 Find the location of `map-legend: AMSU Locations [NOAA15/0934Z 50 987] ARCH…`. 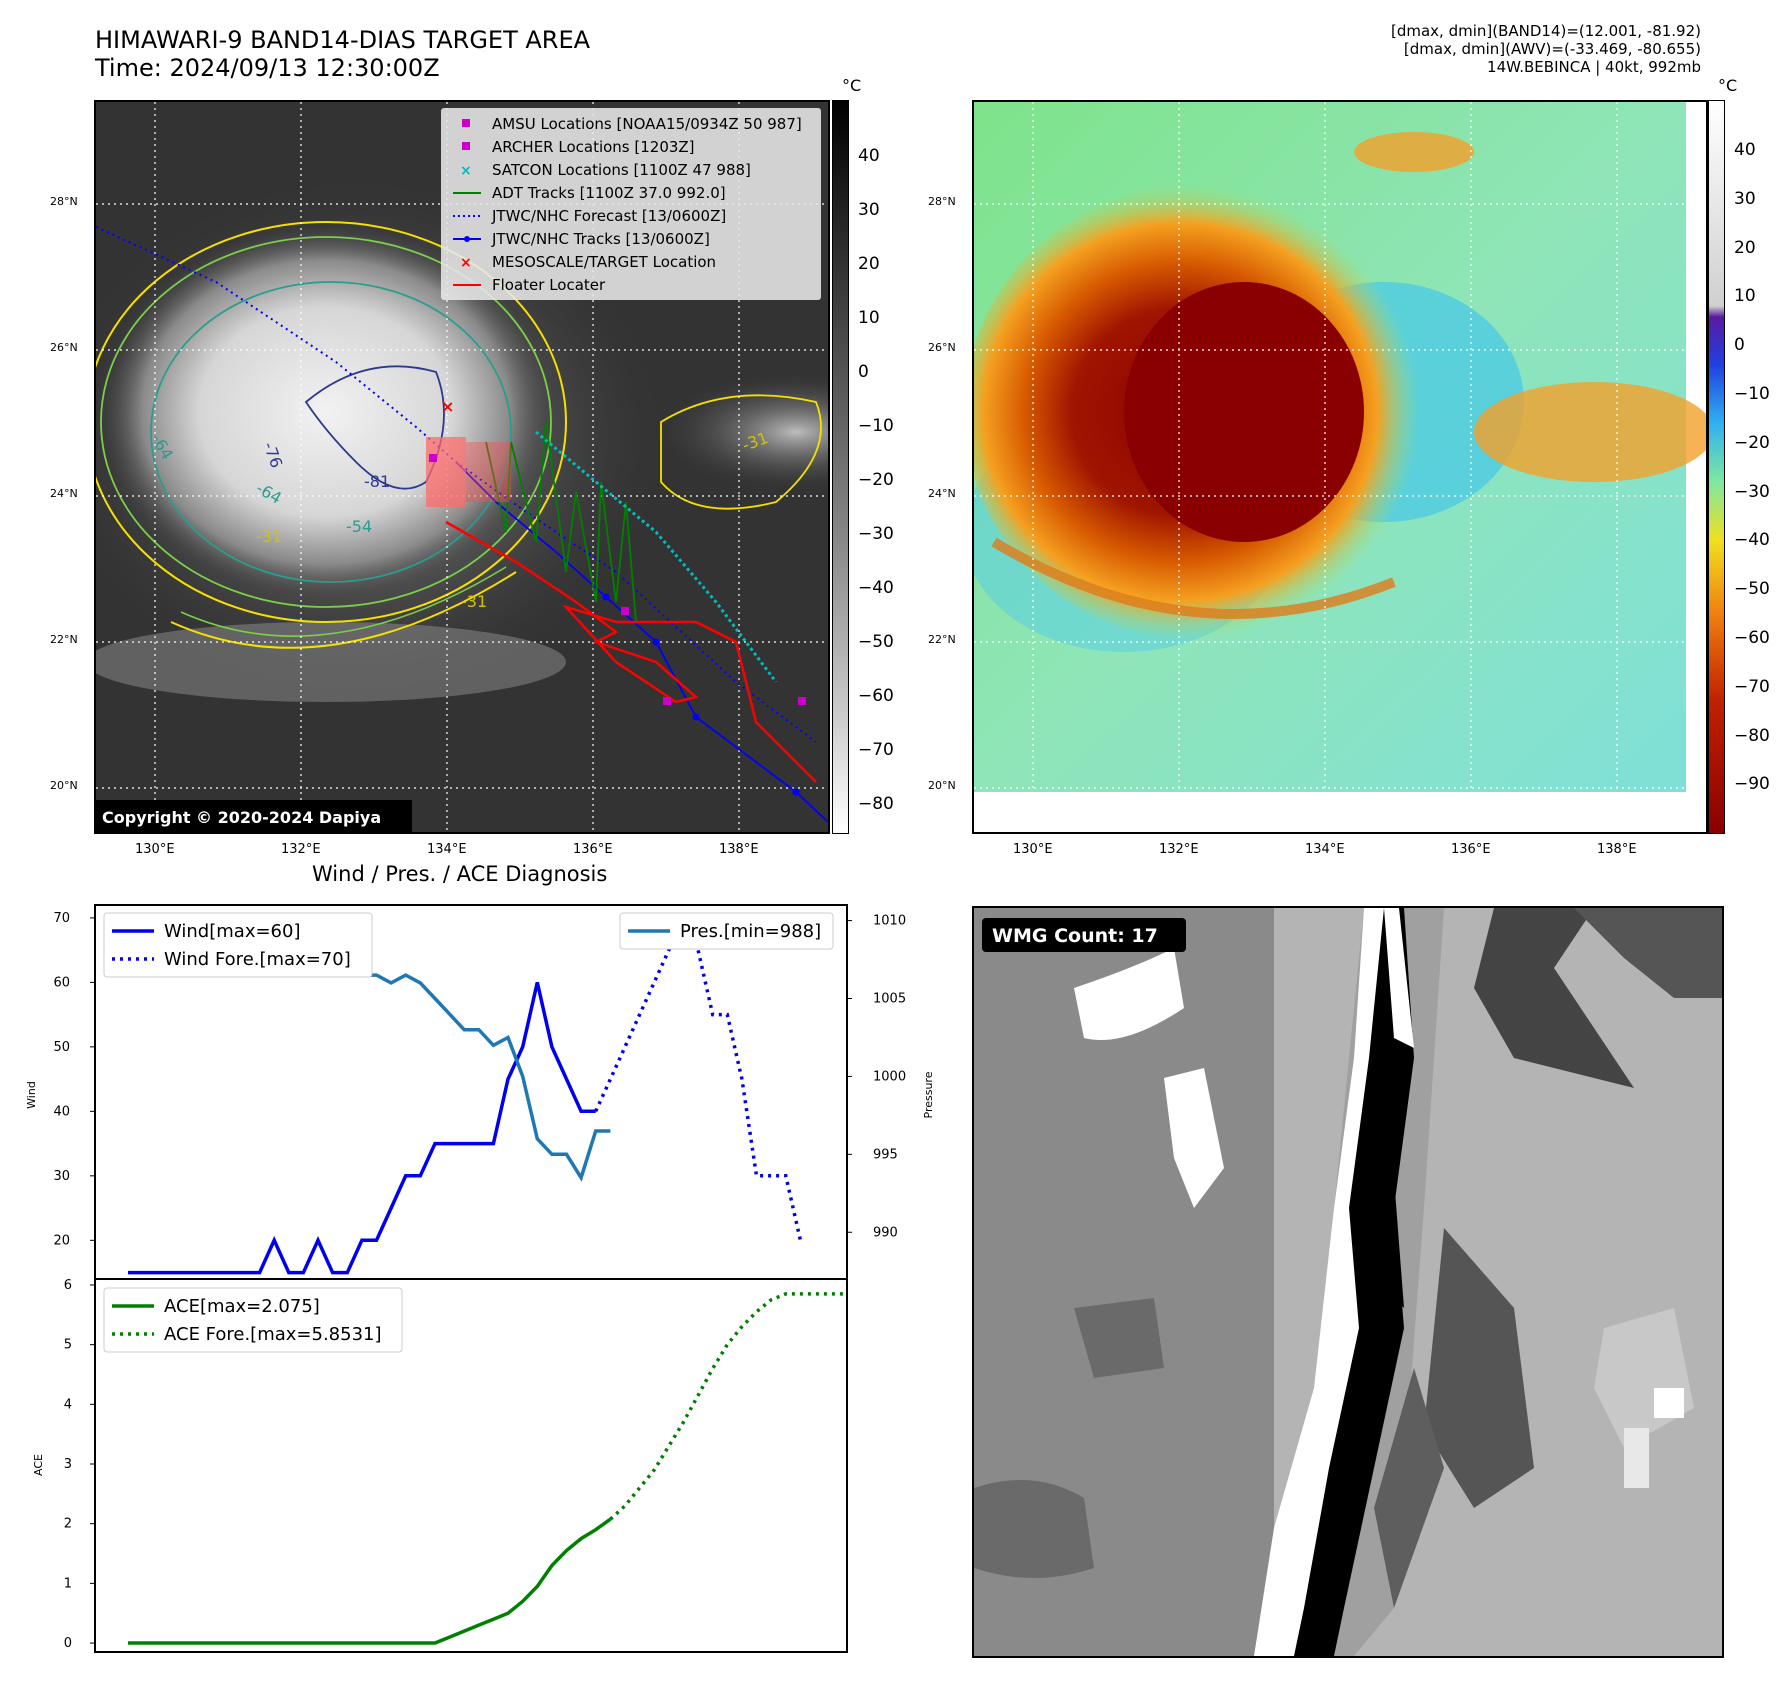

map-legend: AMSU Locations [NOAA15/0934Z 50 987] ARCH… is located at coordinates (631, 204).